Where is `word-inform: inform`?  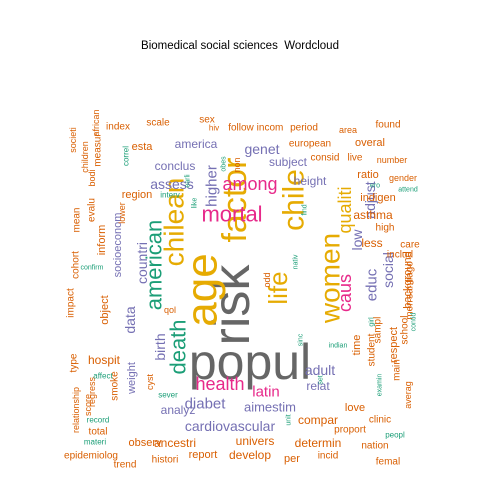
word-inform: inform is located at coordinates (102, 240).